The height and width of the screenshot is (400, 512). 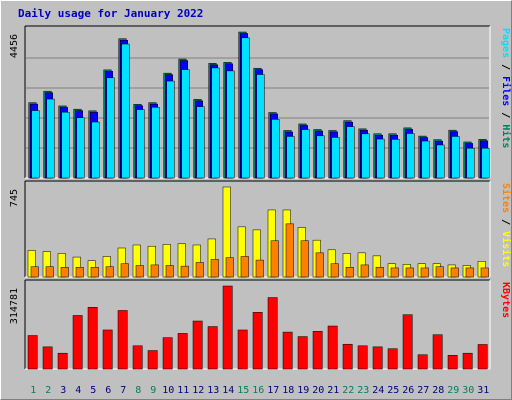 What do you see at coordinates (93, 390) in the screenshot?
I see `x-tick-label: 5` at bounding box center [93, 390].